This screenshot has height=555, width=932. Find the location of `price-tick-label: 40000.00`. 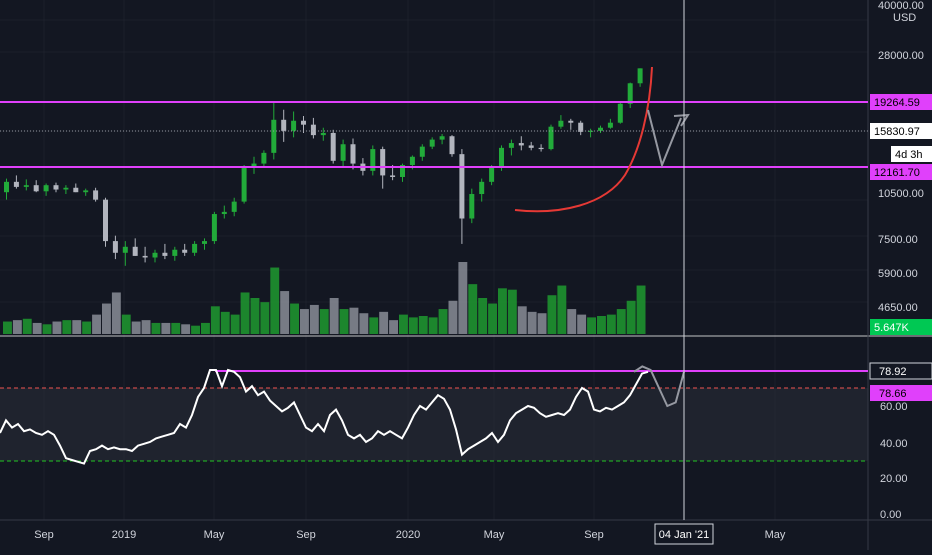

price-tick-label: 40000.00 is located at coordinates (901, 6).